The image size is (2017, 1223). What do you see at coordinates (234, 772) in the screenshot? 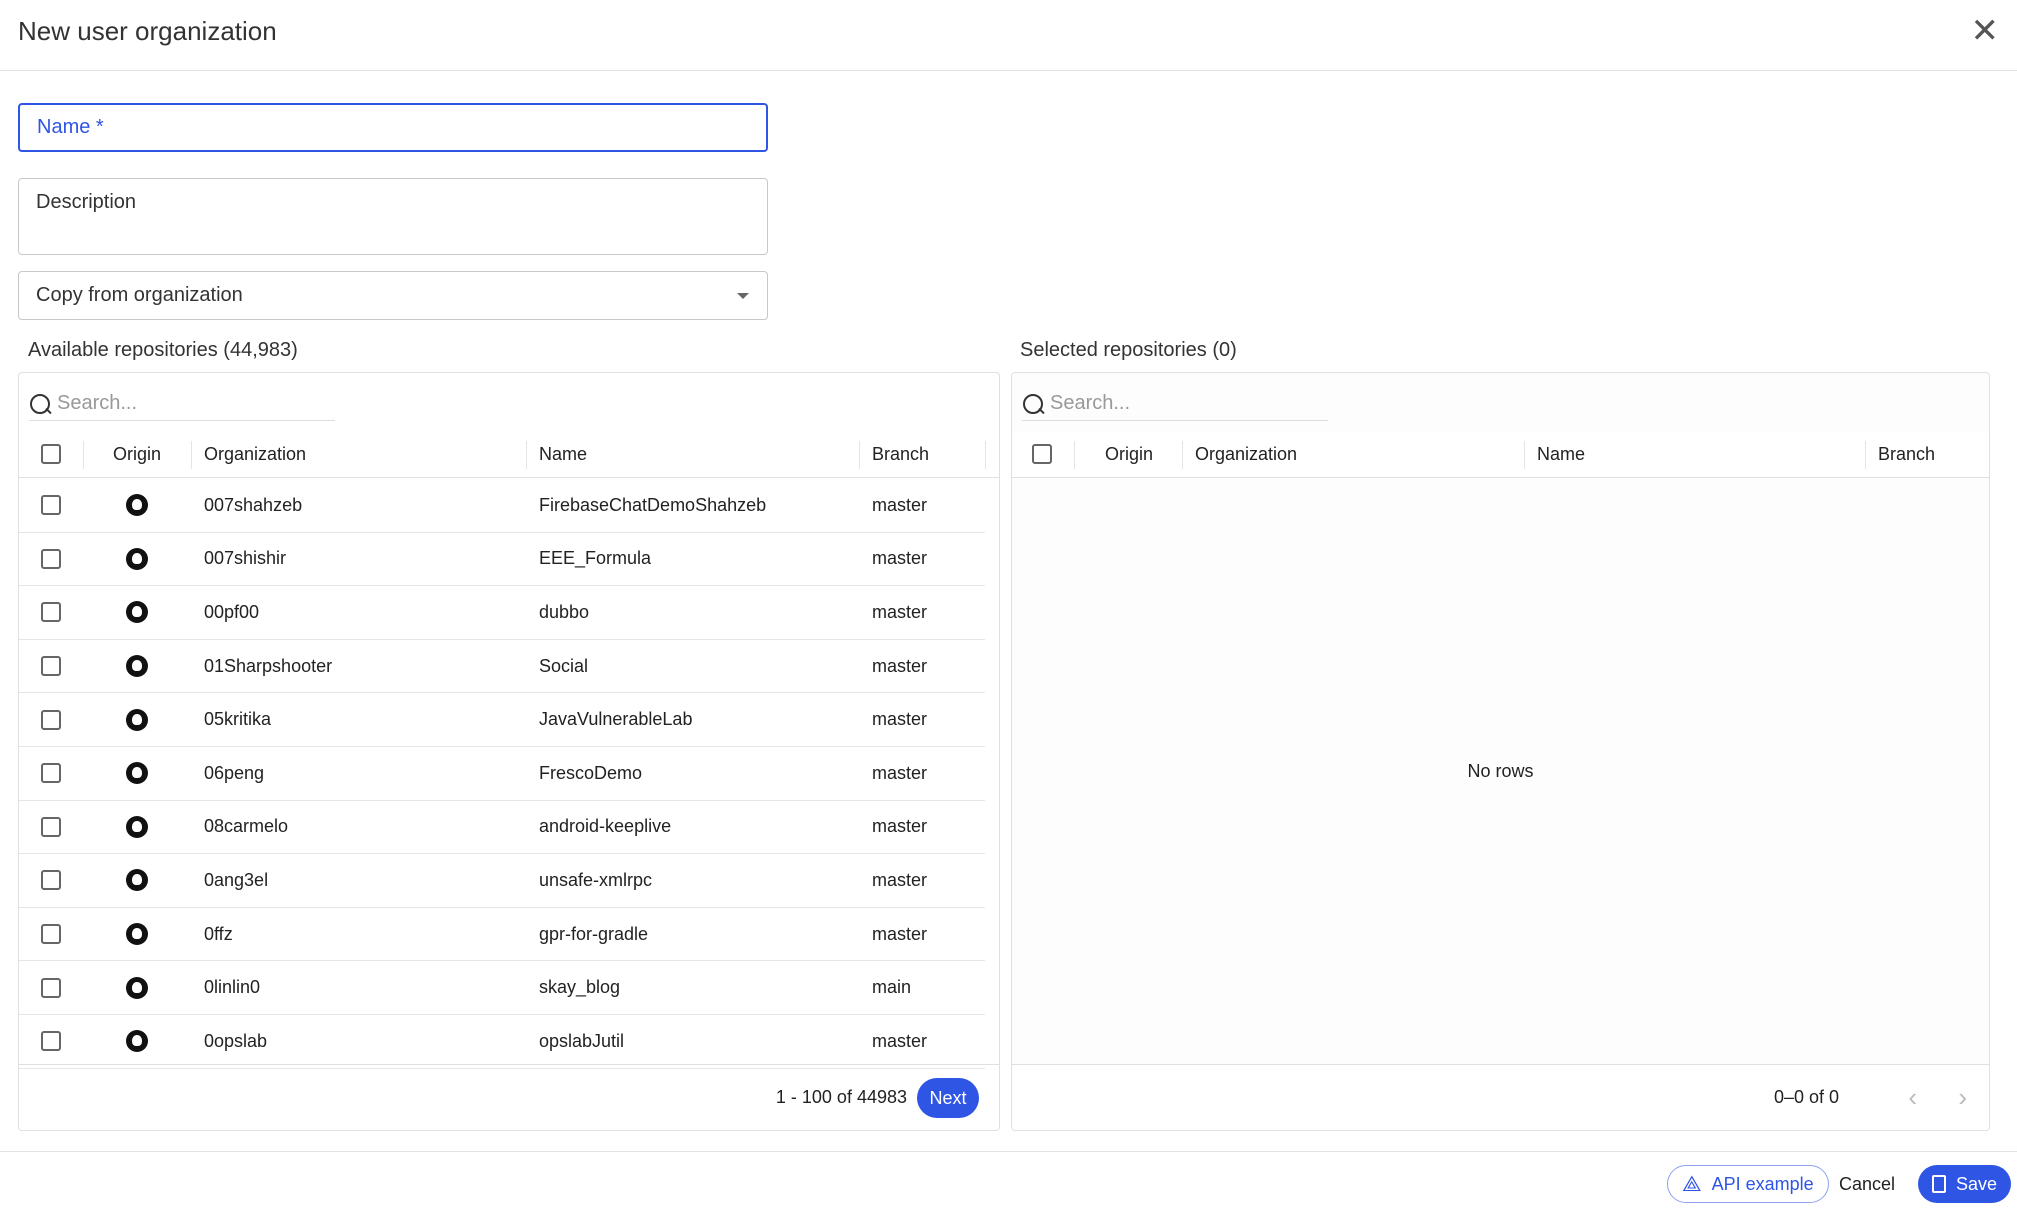
I see `row-organization: 06peng` at bounding box center [234, 772].